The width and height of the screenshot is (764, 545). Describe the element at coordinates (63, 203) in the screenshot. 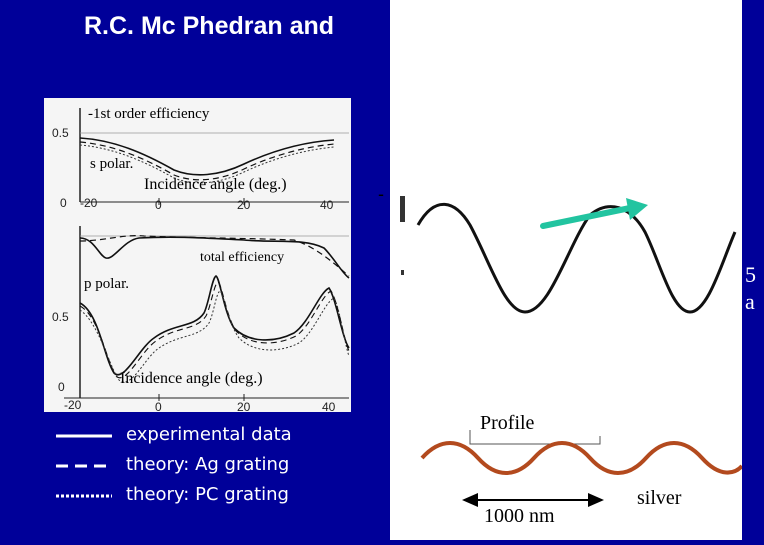

I see `top-y-tick-zero: 0` at that location.